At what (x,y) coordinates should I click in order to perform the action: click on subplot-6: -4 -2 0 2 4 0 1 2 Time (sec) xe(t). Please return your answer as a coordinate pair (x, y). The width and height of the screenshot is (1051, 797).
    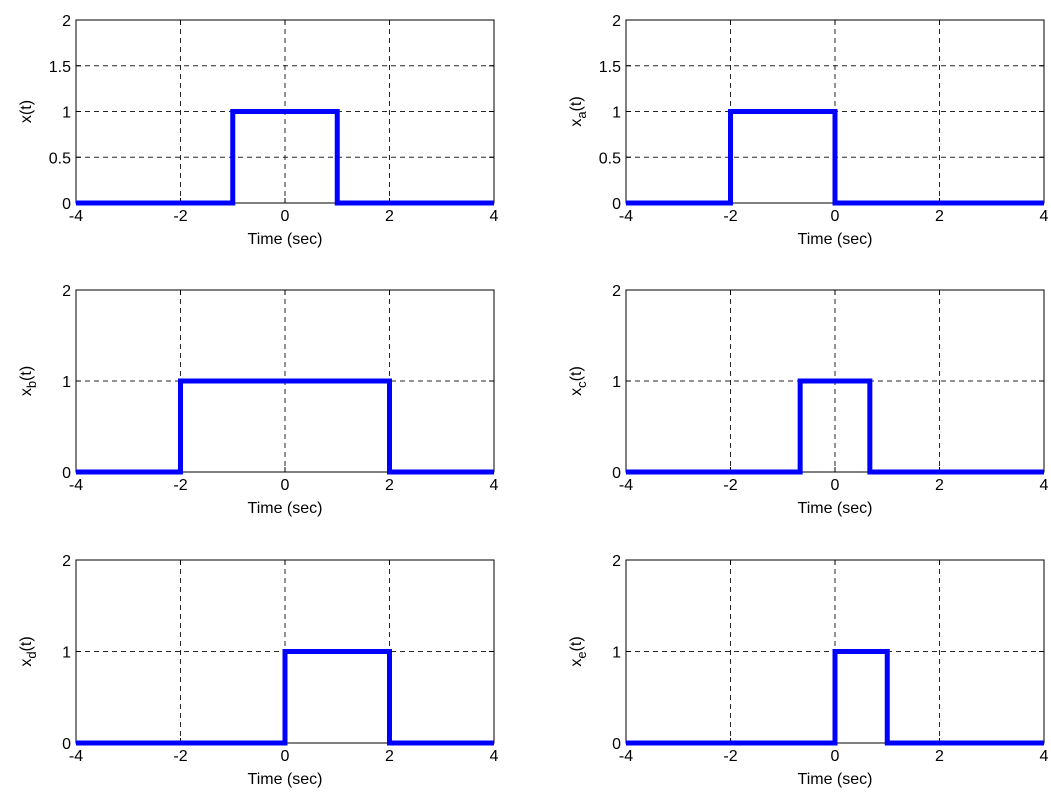
    Looking at the image, I should click on (808, 670).